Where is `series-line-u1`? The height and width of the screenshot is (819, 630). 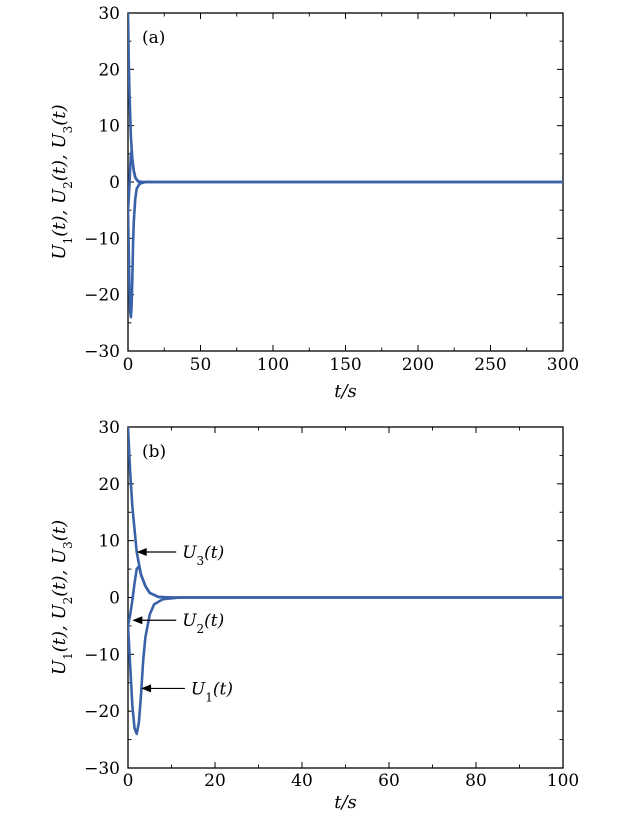
series-line-u1 is located at coordinates (345, 249).